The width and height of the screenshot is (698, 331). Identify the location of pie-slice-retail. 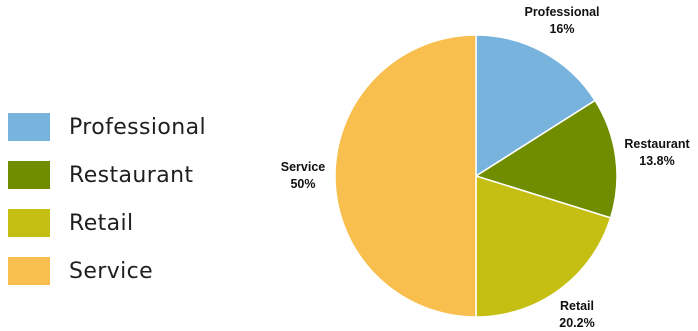
(543, 246).